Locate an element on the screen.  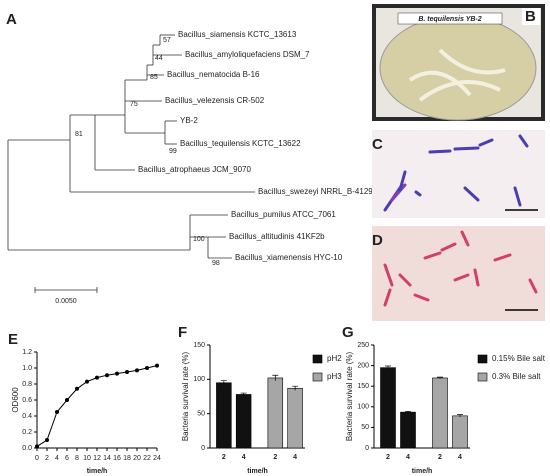
bootstrap: 99 is located at coordinates (173, 151).